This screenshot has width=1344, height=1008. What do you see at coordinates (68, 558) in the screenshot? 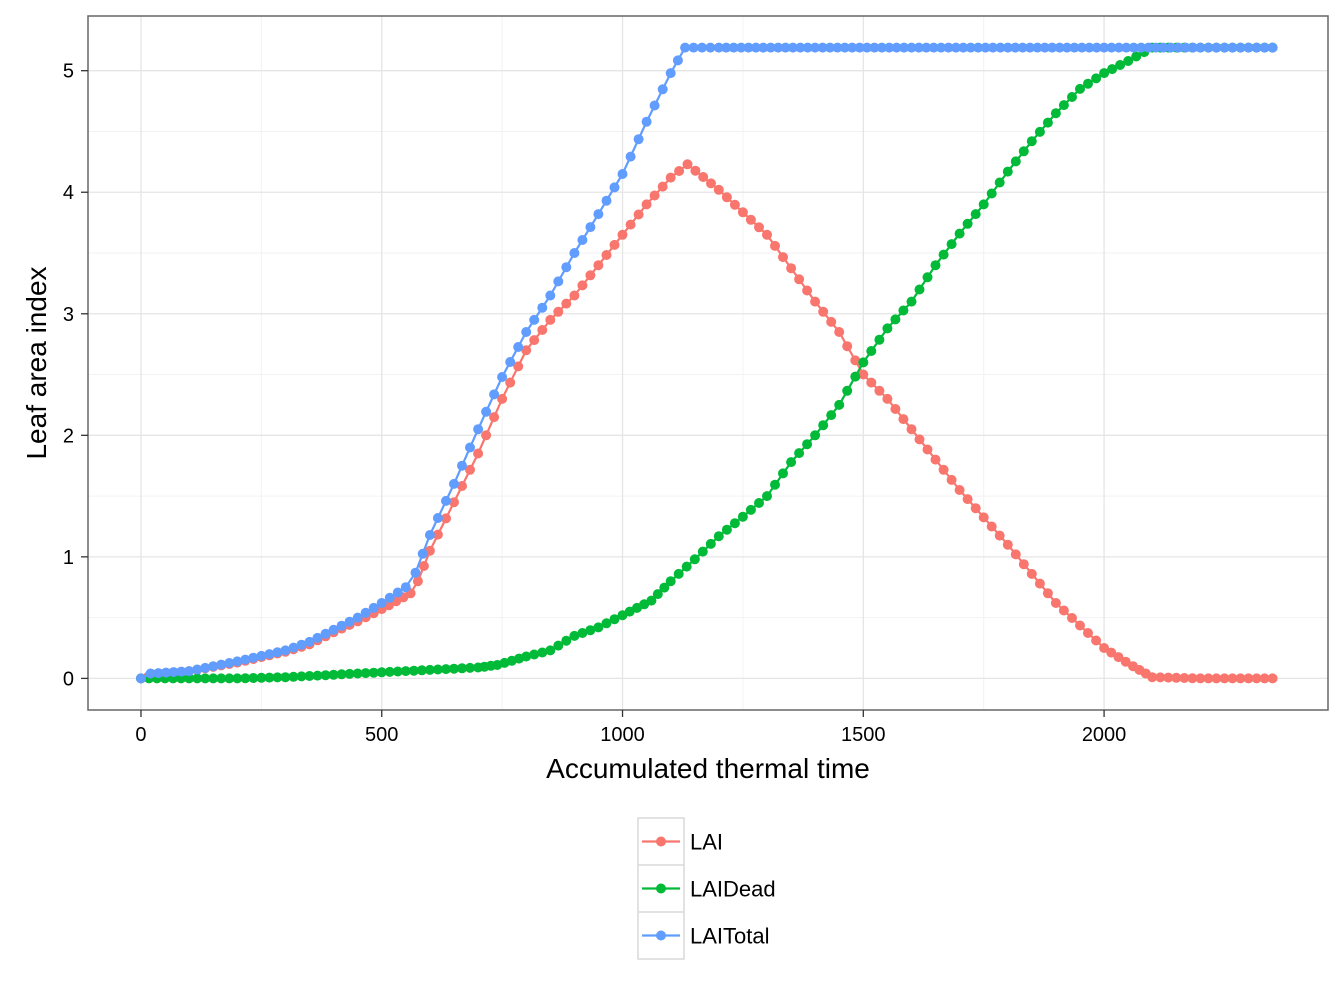
I see `y-tick-label: 1` at bounding box center [68, 558].